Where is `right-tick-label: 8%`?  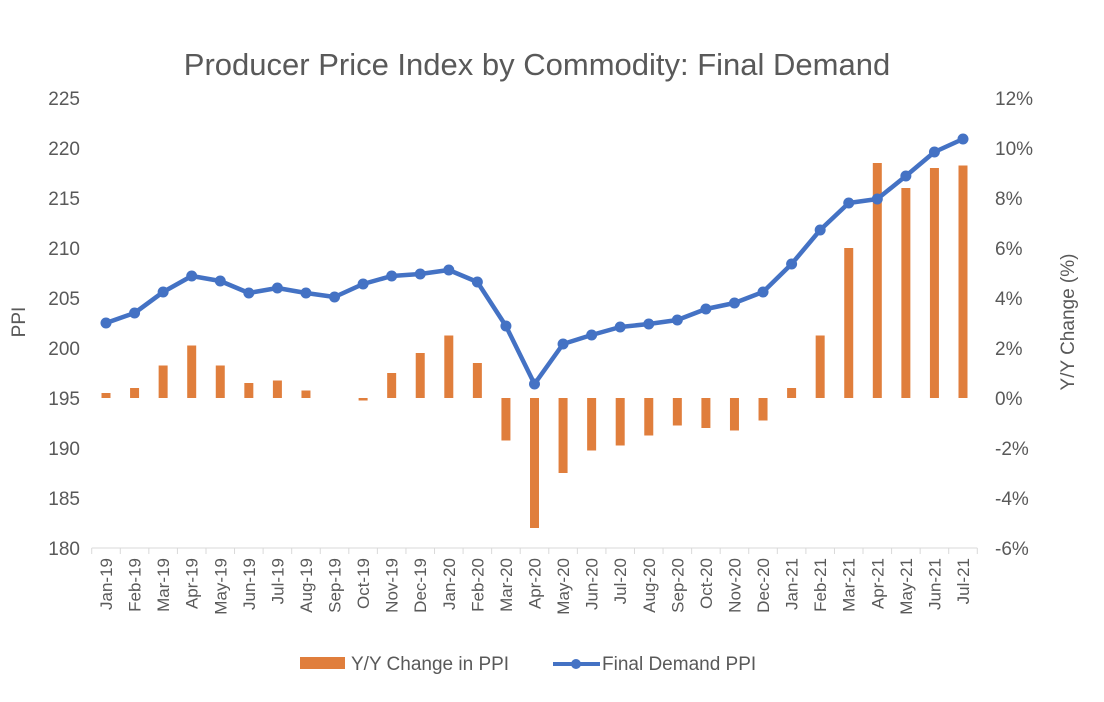 right-tick-label: 8% is located at coordinates (1009, 199).